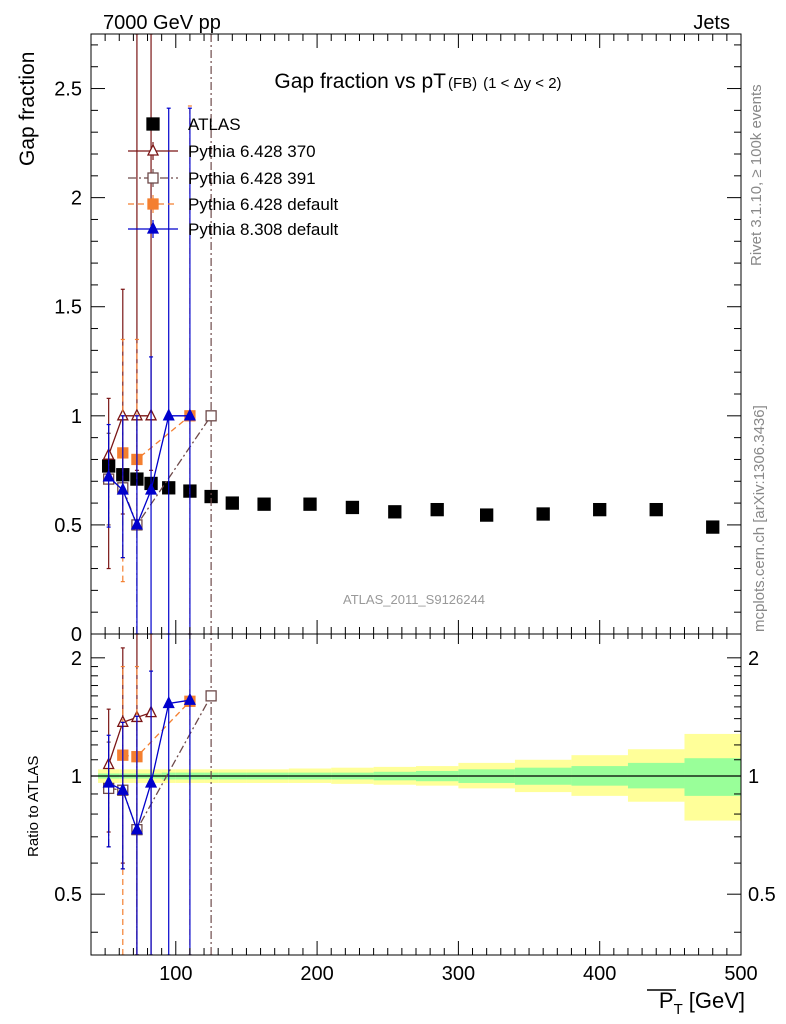 This screenshot has height=1024, width=786. Describe the element at coordinates (753, 777) in the screenshot. I see `ratio-y-tick-label-right: 1` at that location.